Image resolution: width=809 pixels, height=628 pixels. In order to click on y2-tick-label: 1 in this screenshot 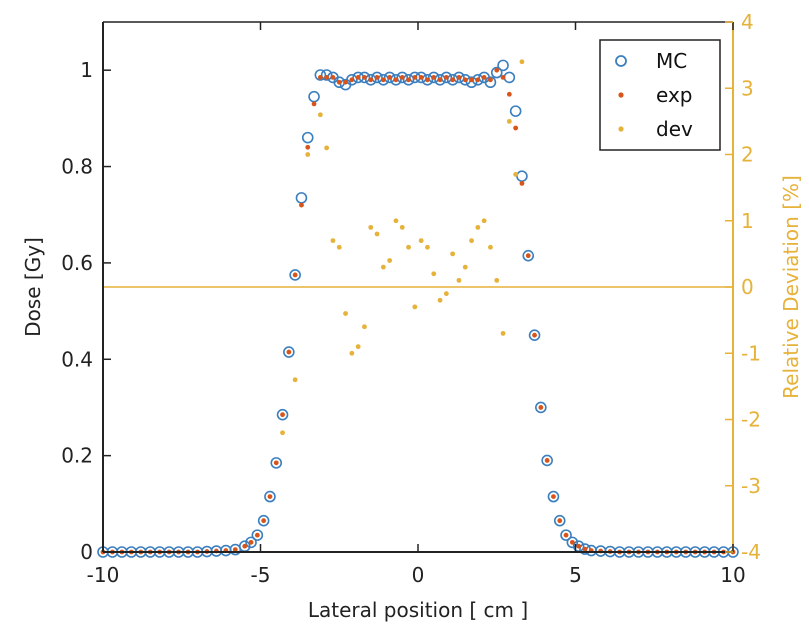, I will do `click(747, 221)`.